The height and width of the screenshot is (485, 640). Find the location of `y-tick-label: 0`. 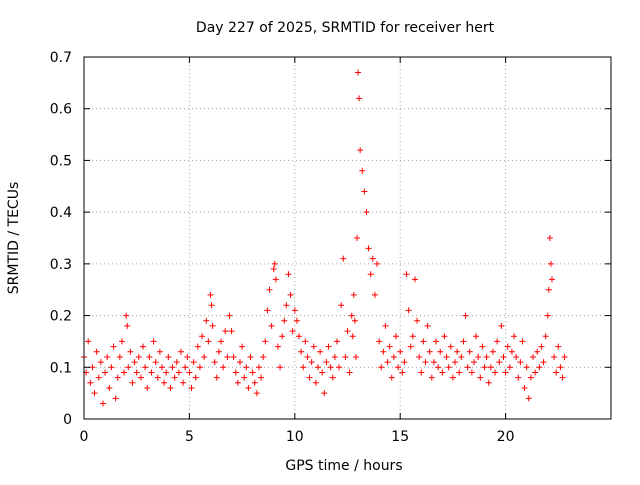

y-tick-label: 0 is located at coordinates (67, 420).